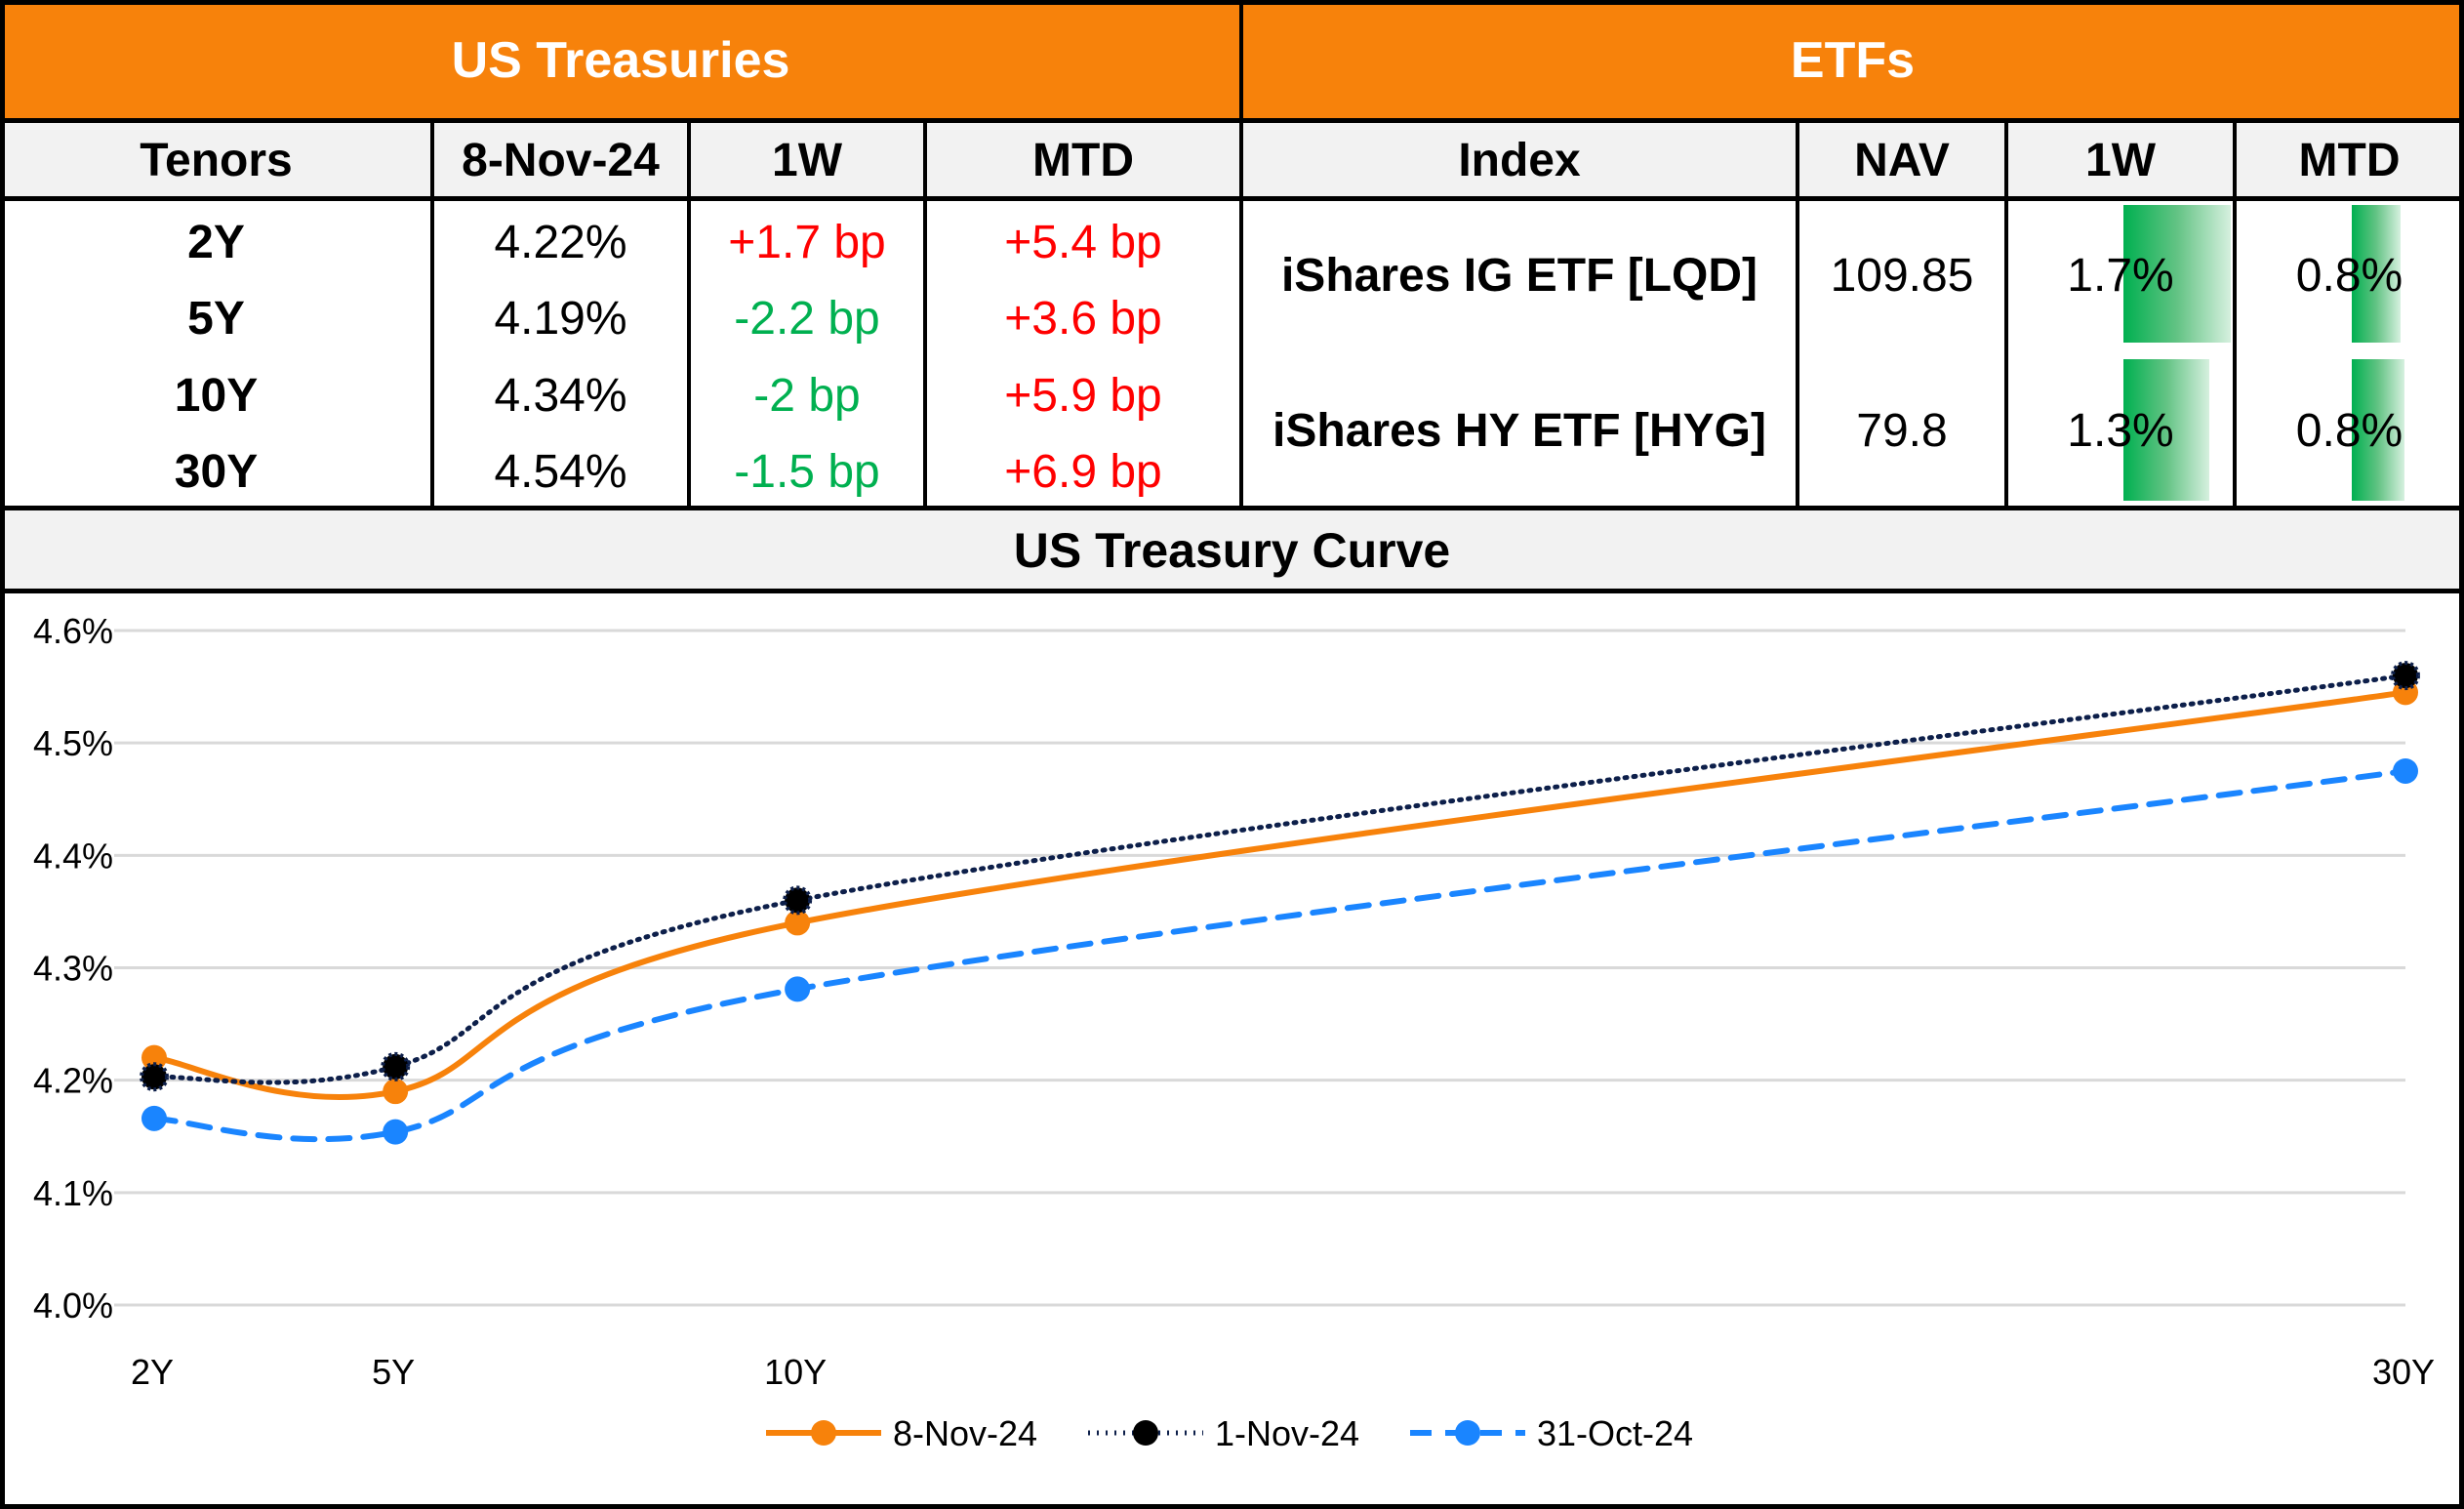  Describe the element at coordinates (216, 395) in the screenshot. I see `tenor-cell: 10Y` at that location.